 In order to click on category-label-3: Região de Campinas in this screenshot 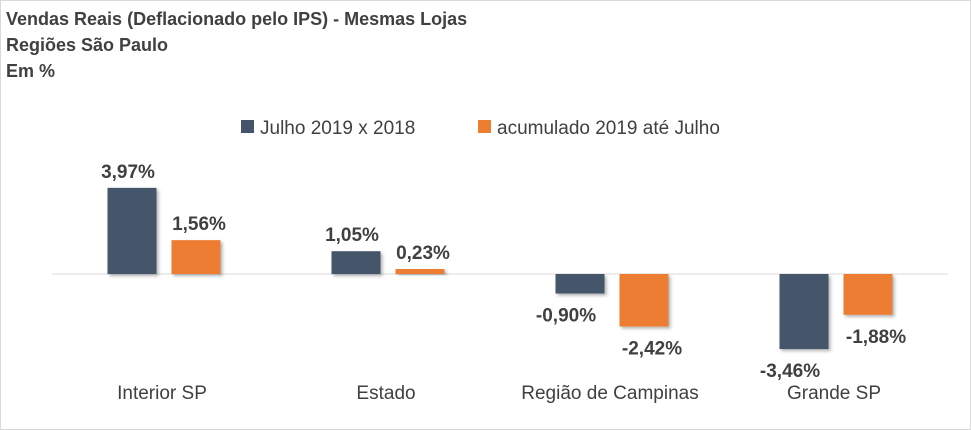, I will do `click(609, 393)`.